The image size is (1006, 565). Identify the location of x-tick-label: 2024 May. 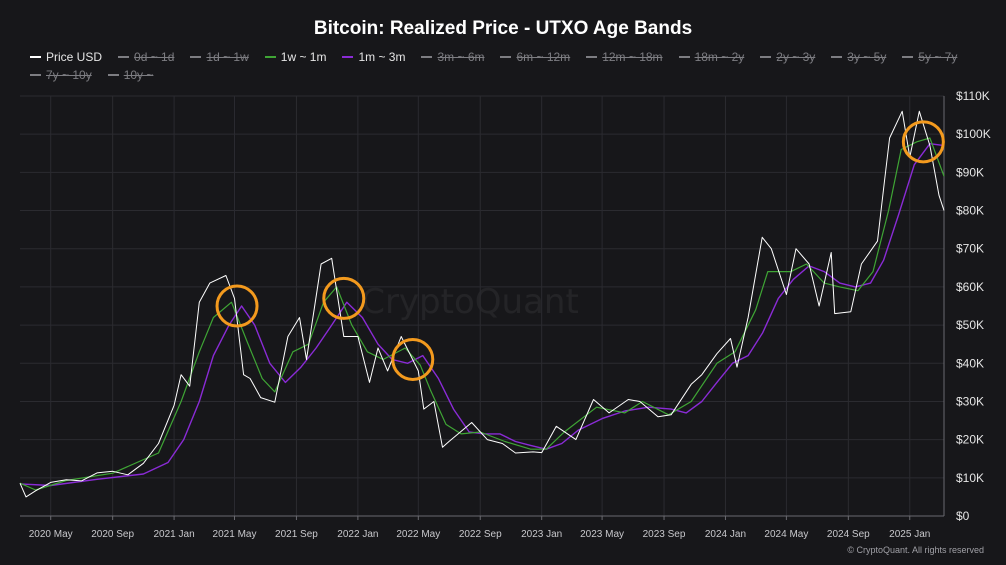
(786, 534).